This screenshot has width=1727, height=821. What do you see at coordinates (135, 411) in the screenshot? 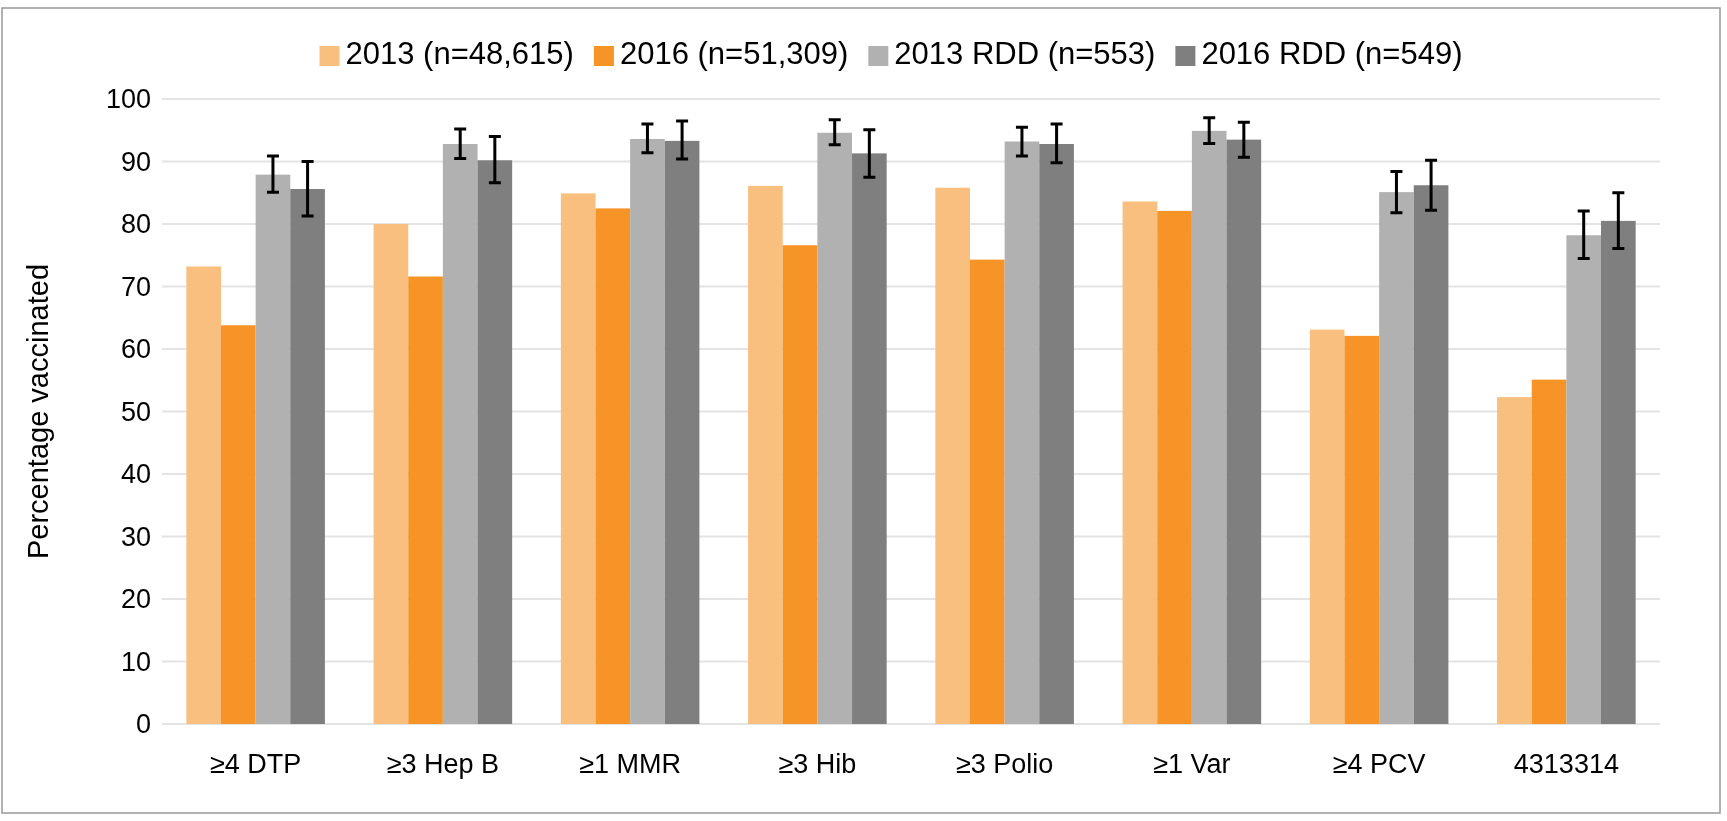
I see `y-tick-label: 50` at bounding box center [135, 411].